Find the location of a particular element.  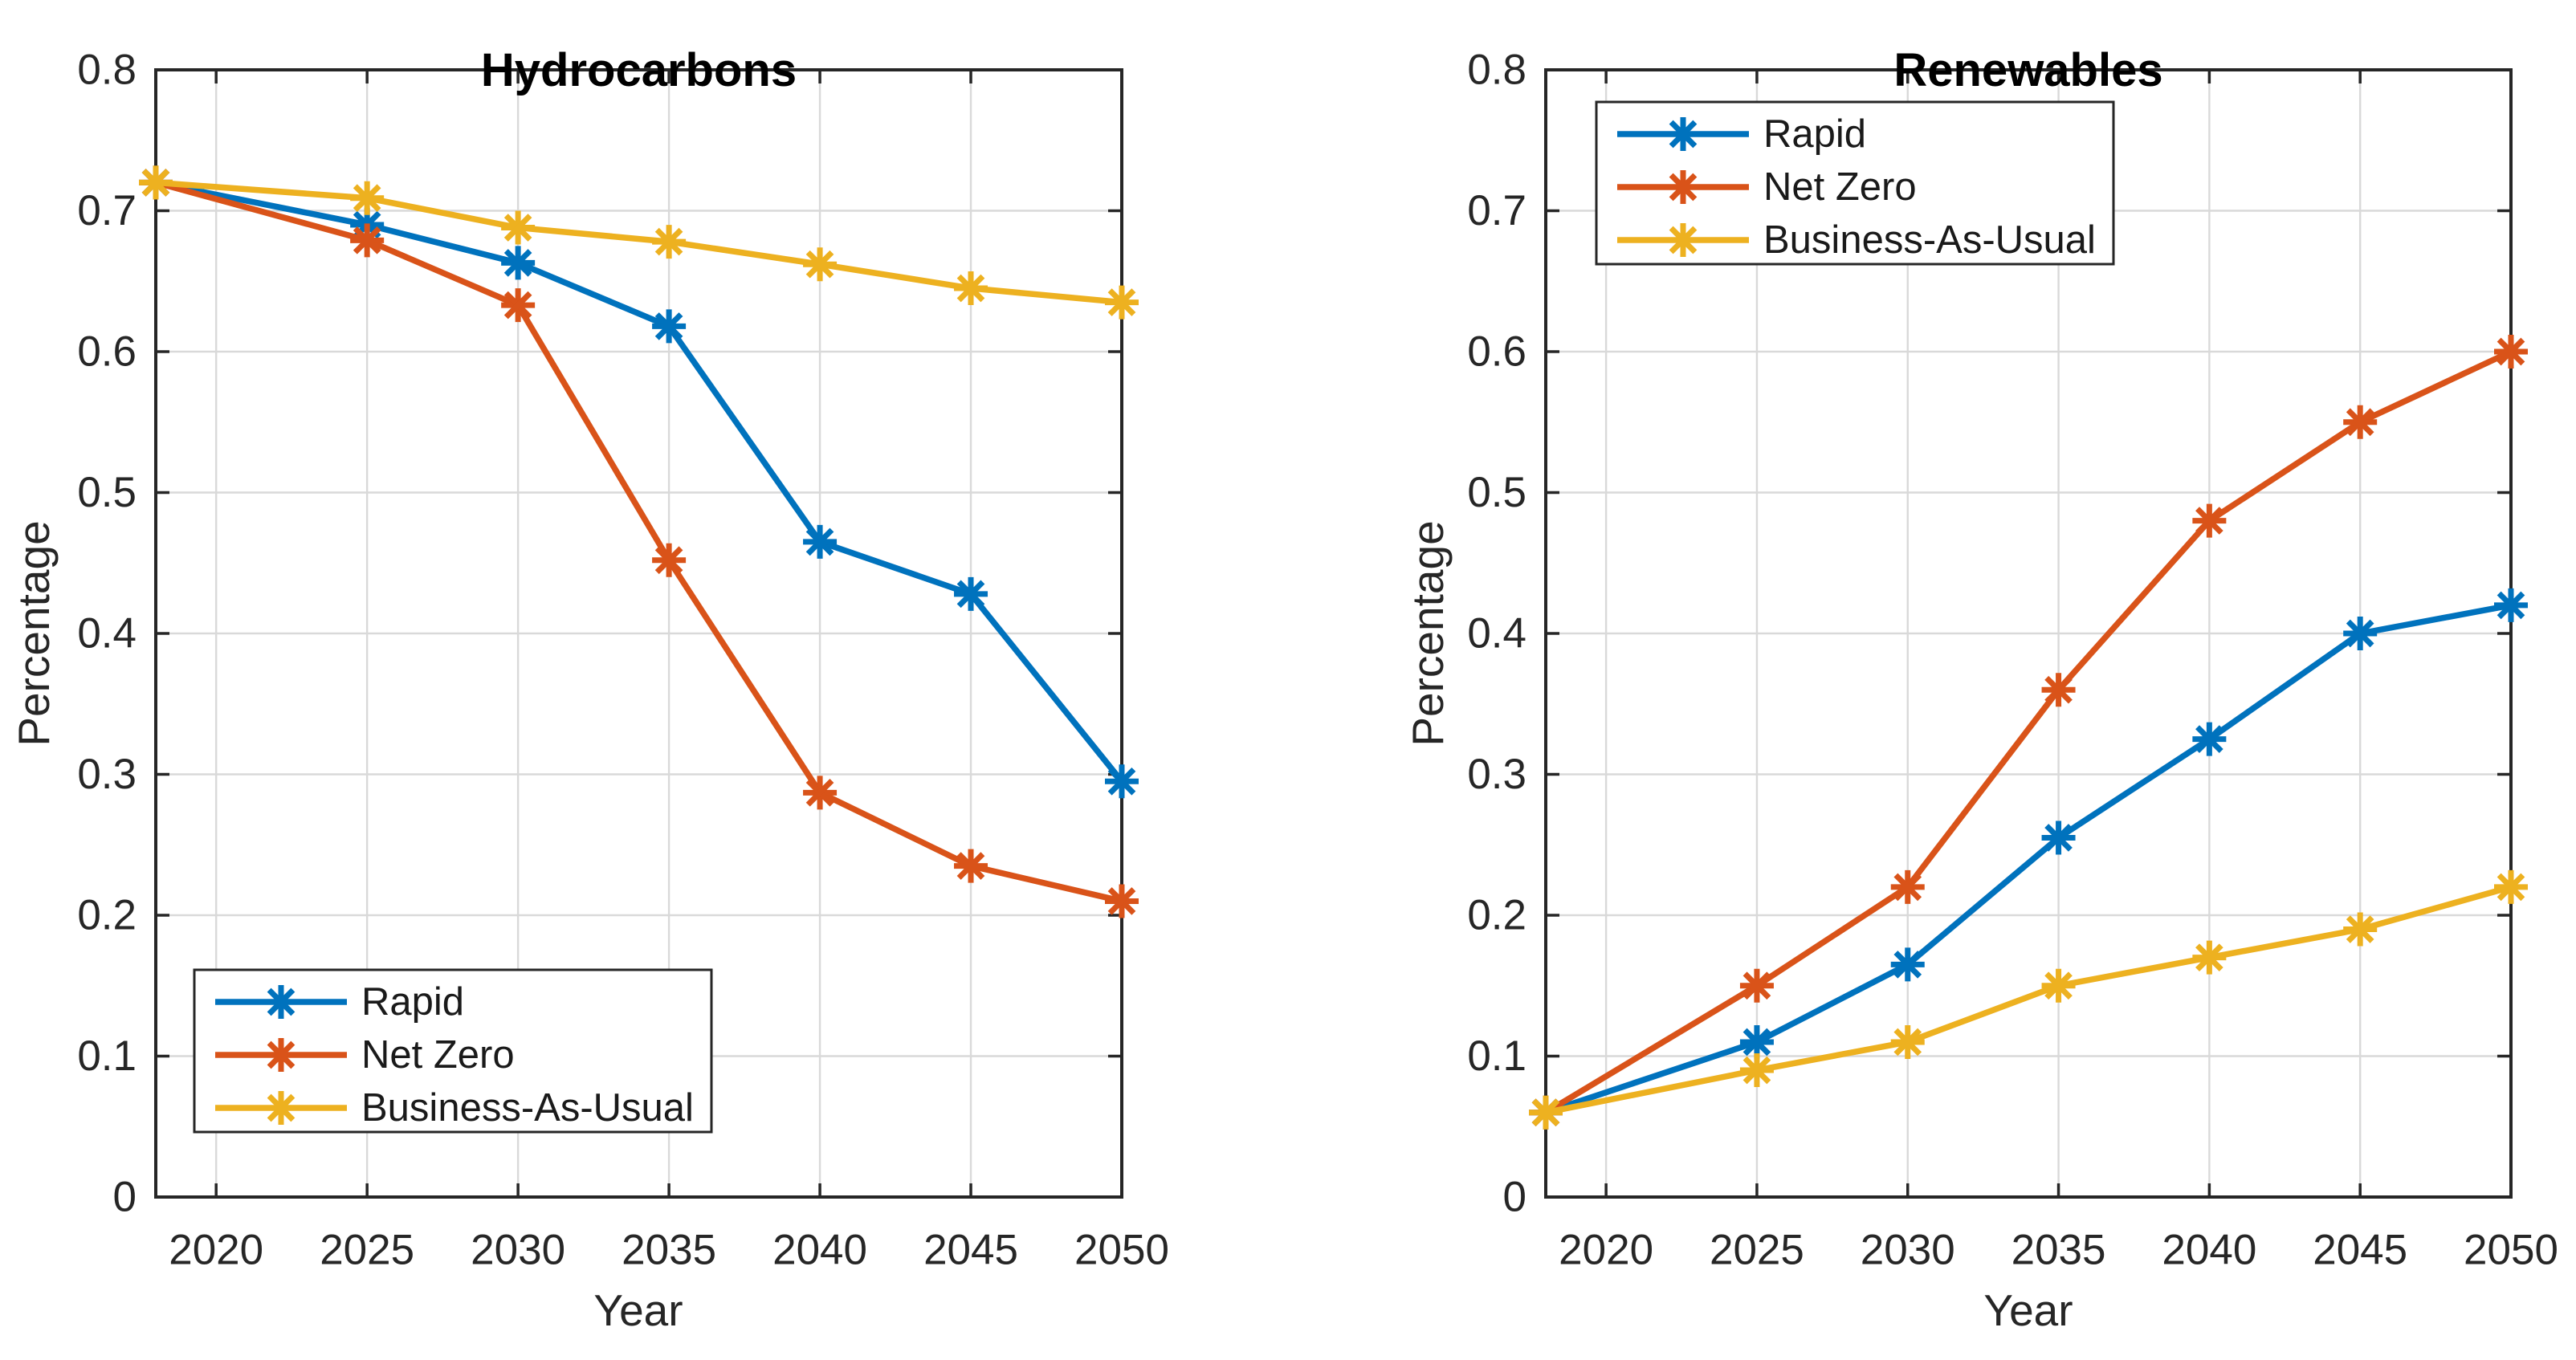

legend-label: Rapid is located at coordinates (1814, 134).